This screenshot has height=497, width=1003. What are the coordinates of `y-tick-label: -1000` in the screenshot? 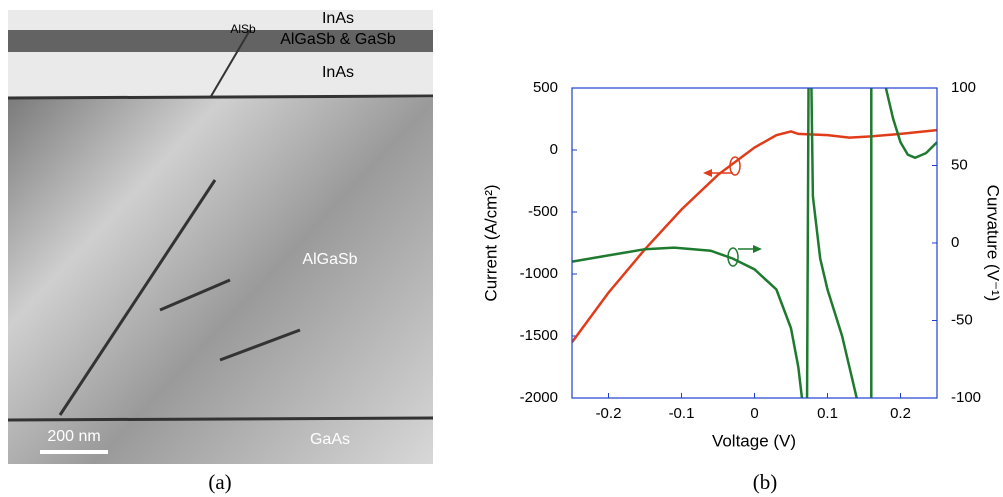 It's located at (539, 273).